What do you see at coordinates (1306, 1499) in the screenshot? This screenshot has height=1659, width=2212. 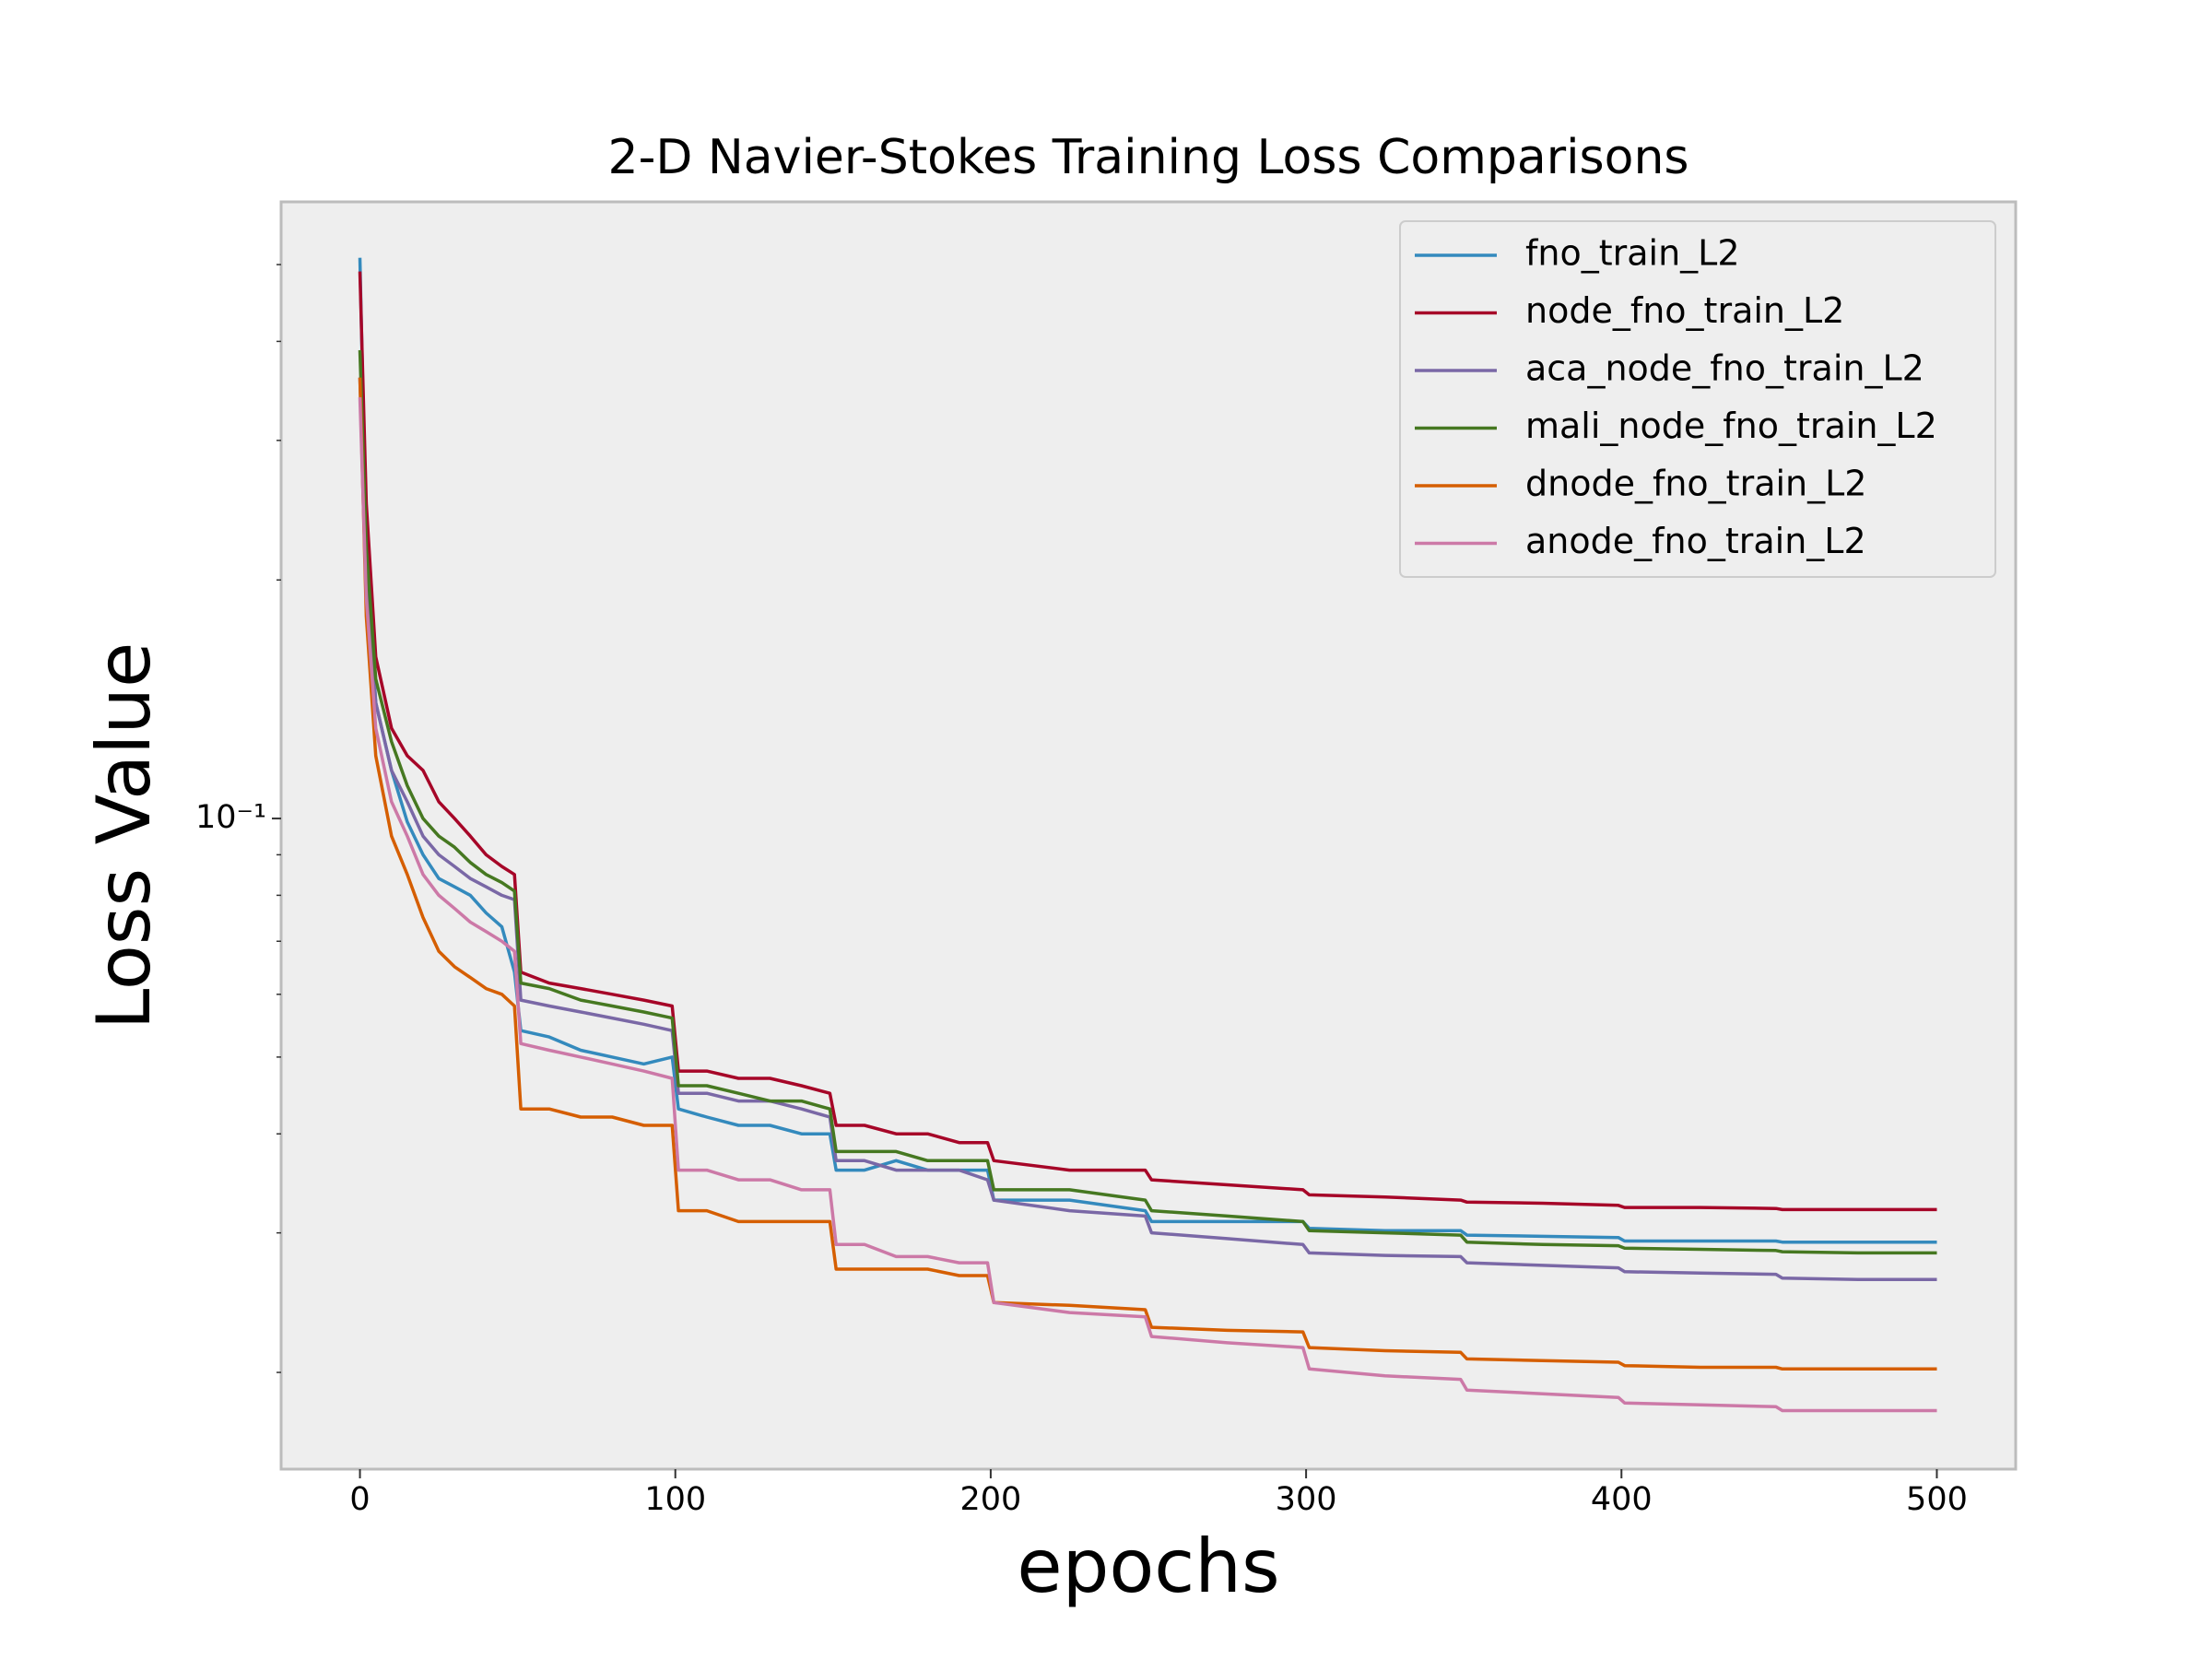 I see `x-tick-label: 300` at bounding box center [1306, 1499].